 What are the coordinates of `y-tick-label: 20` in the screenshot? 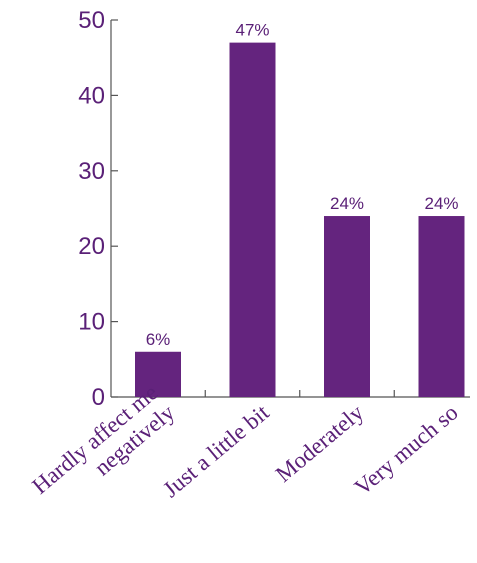 It's located at (91, 246).